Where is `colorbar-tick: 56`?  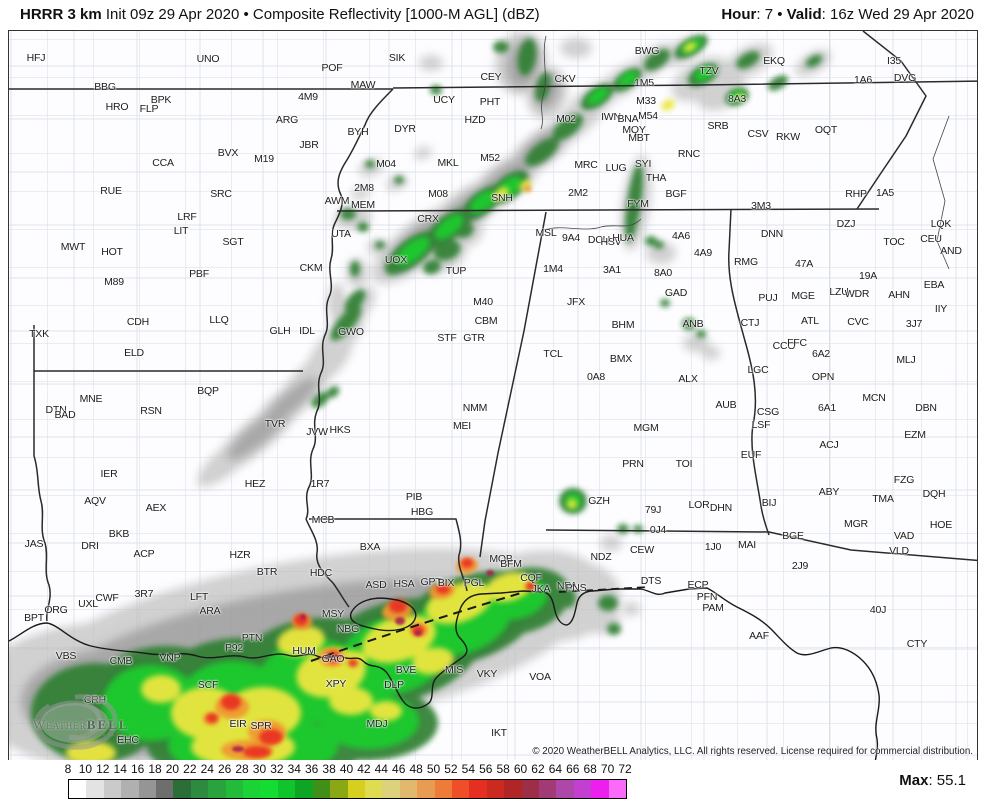
colorbar-tick: 56 is located at coordinates (486, 769).